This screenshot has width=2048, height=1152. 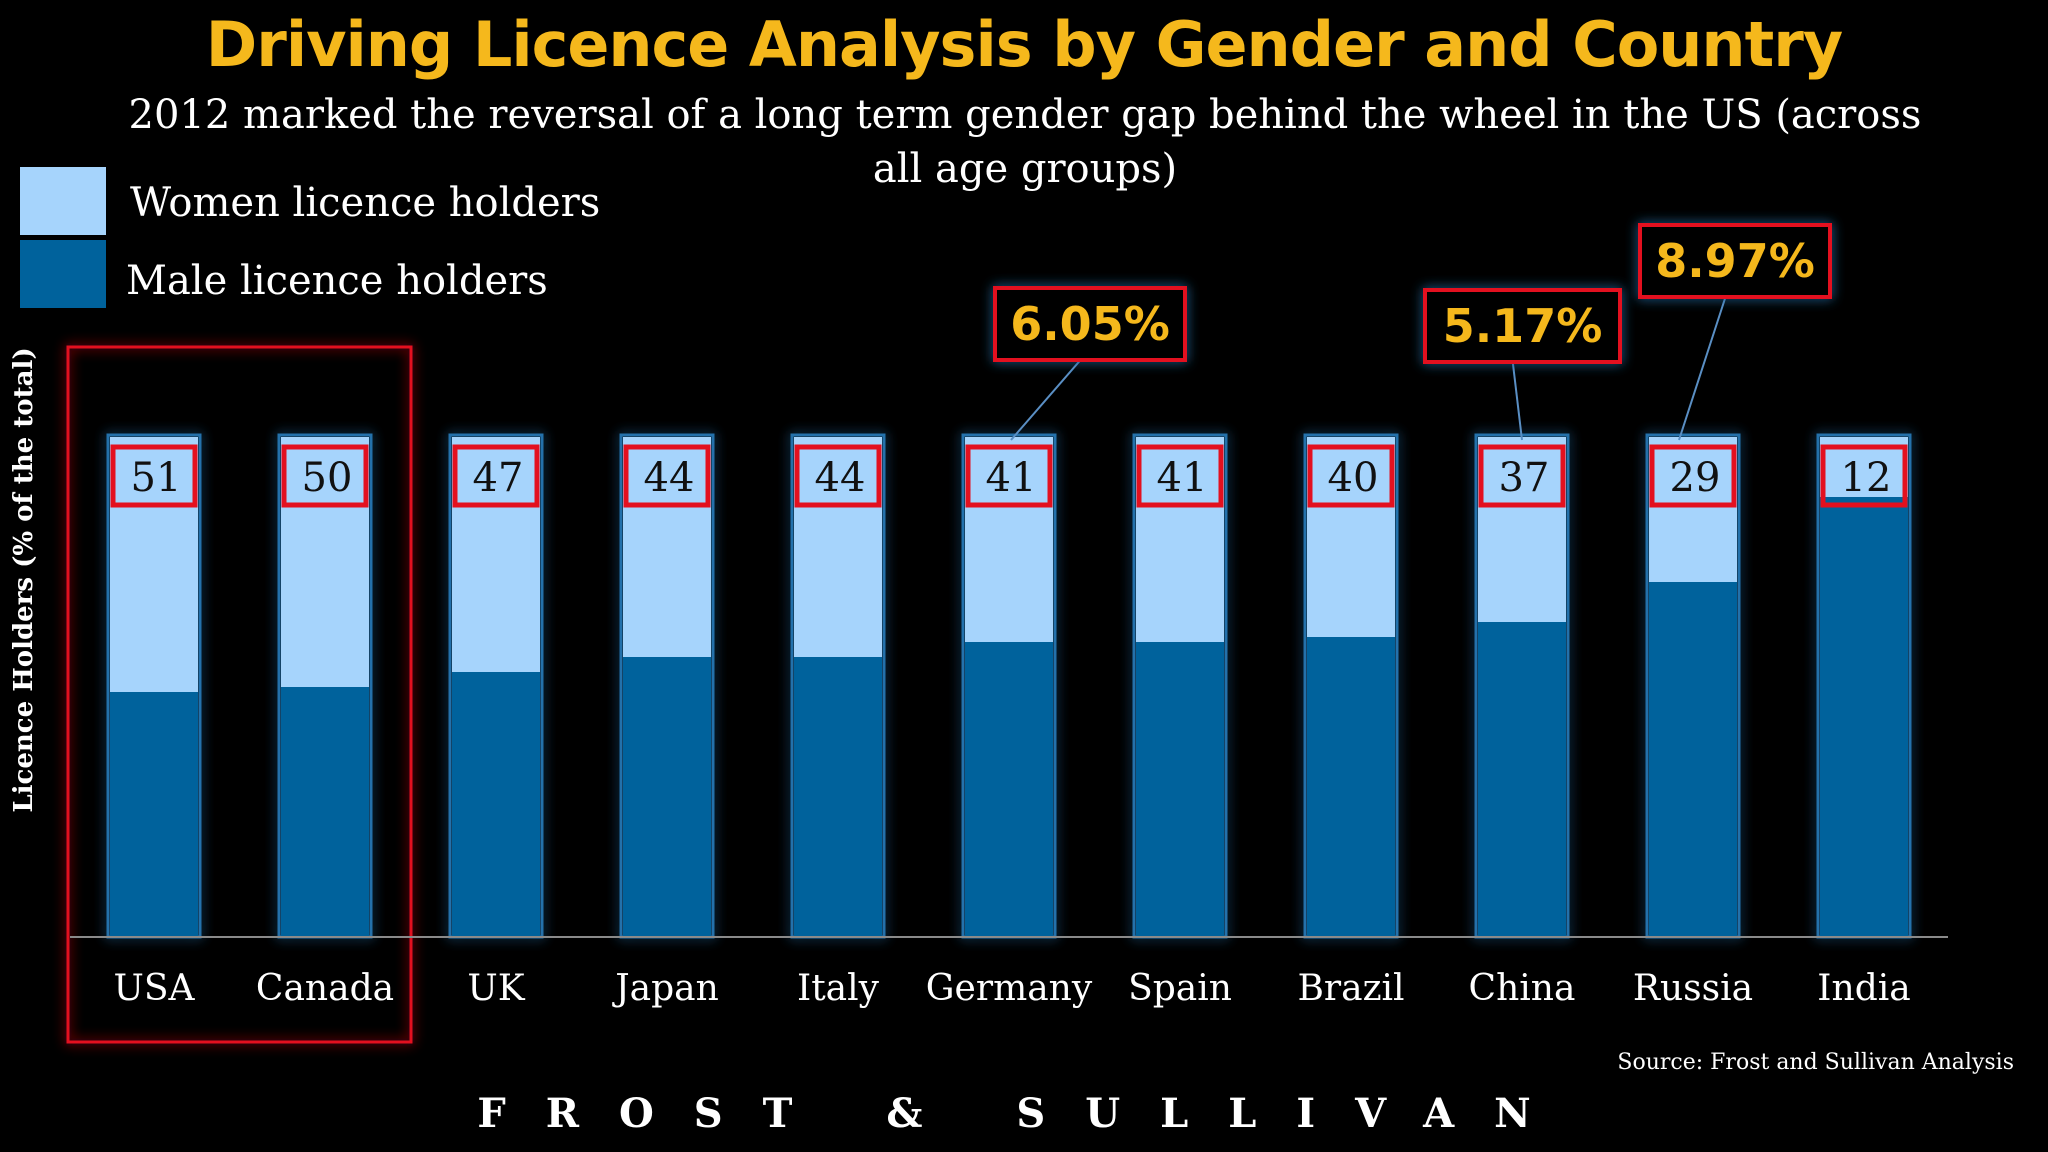 I want to click on bar-male-germany, so click(x=1009, y=789).